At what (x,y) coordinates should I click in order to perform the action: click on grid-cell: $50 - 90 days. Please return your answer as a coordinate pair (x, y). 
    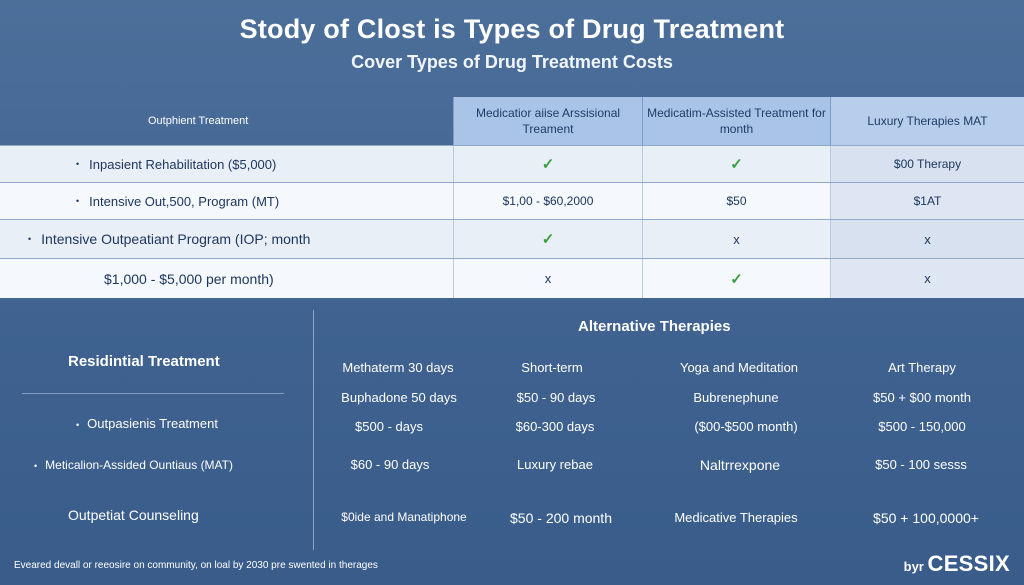
    Looking at the image, I should click on (556, 397).